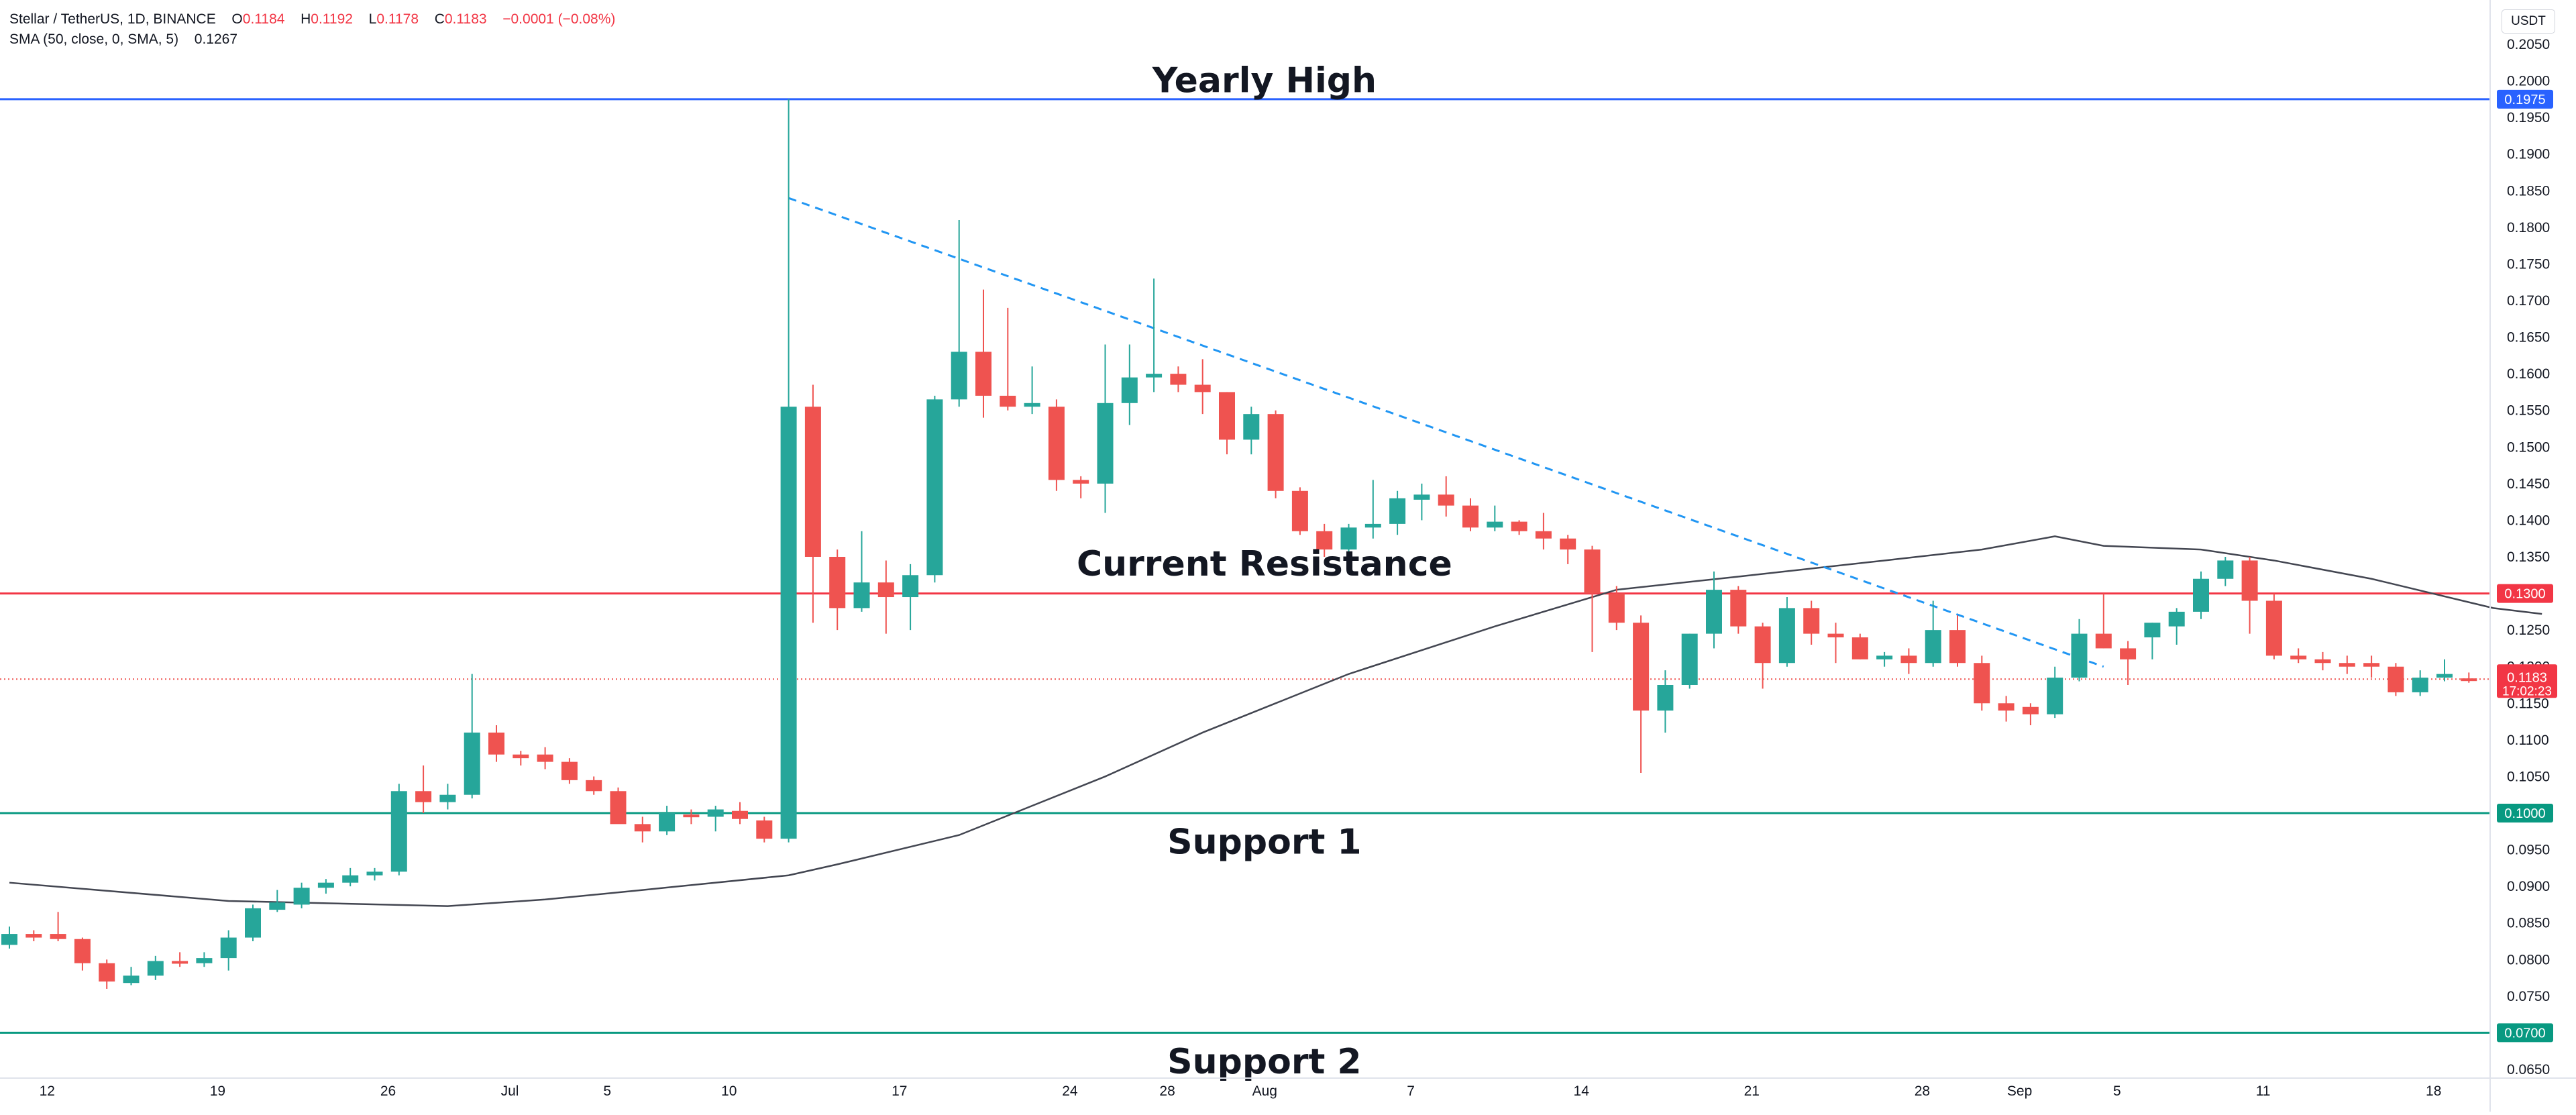 The width and height of the screenshot is (2576, 1115). Describe the element at coordinates (2528, 338) in the screenshot. I see `y-tick-label: 0.1650` at that location.